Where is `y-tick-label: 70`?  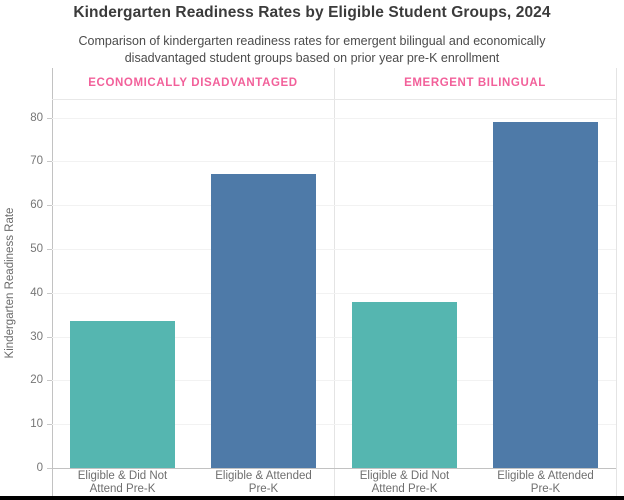
y-tick-label: 70 is located at coordinates (36, 161).